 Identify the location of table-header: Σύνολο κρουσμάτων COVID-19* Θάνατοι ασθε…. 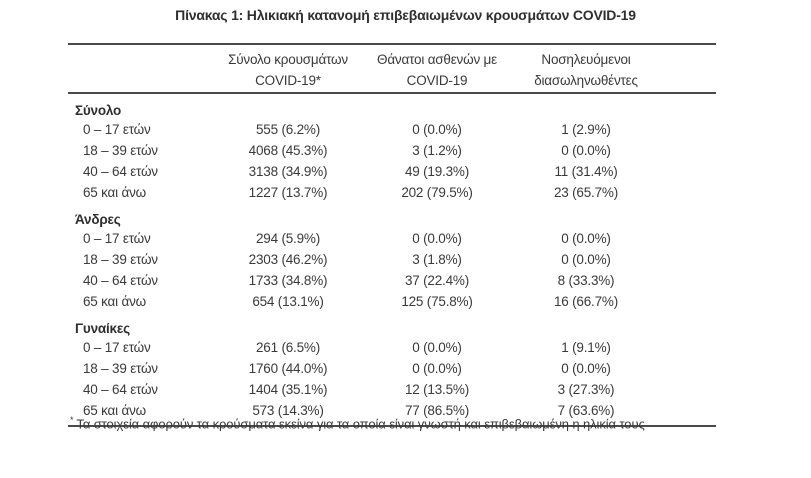
(392, 69).